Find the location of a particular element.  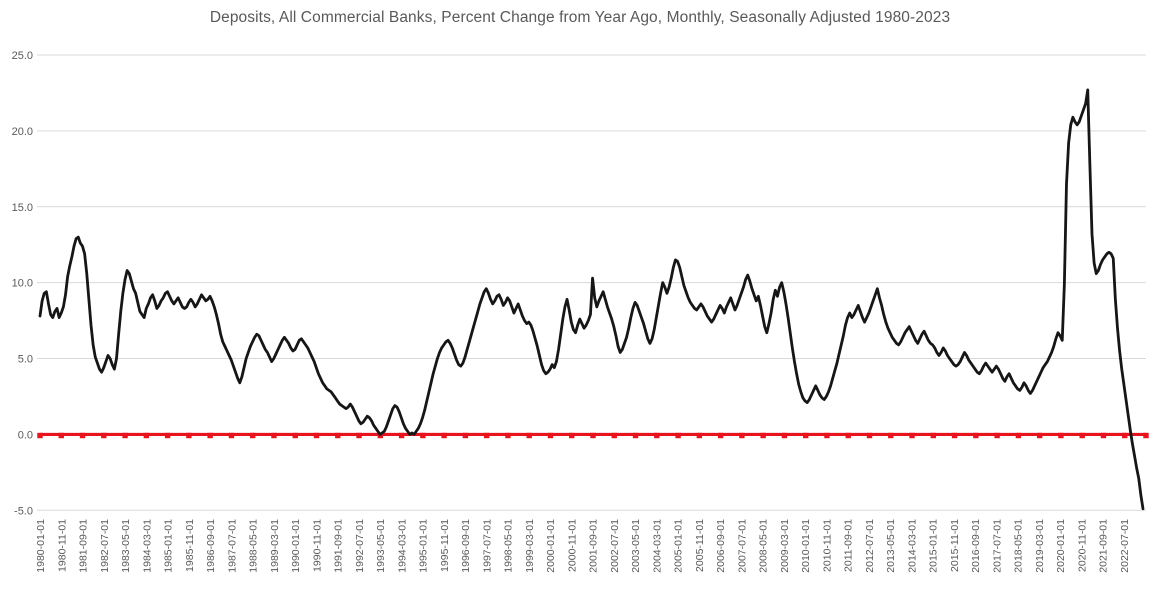

x-tick-label: 2020-11-01 is located at coordinates (1082, 545).